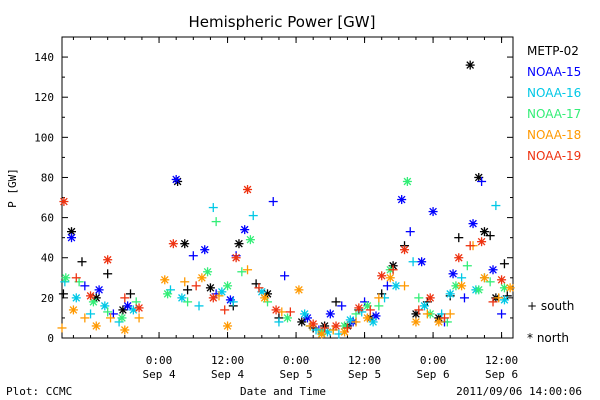  What do you see at coordinates (47, 218) in the screenshot?
I see `y-tick-label: 60` at bounding box center [47, 218].